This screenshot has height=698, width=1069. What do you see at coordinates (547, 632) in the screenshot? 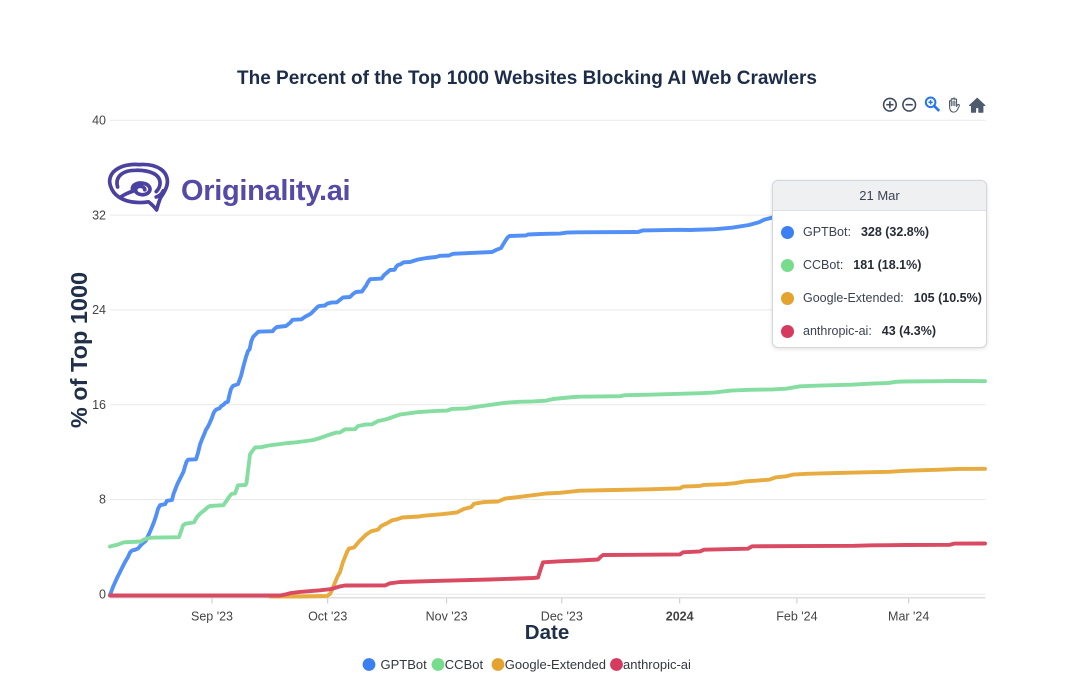
I see `svg-text: Date` at bounding box center [547, 632].